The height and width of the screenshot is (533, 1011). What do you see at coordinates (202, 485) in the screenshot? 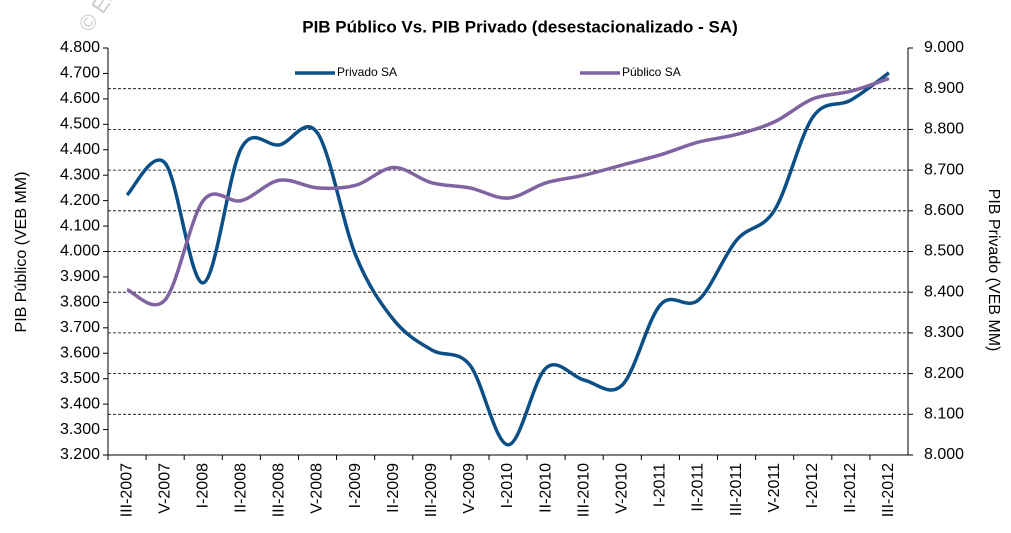
I see `x-tick-label: I-2008` at bounding box center [202, 485].